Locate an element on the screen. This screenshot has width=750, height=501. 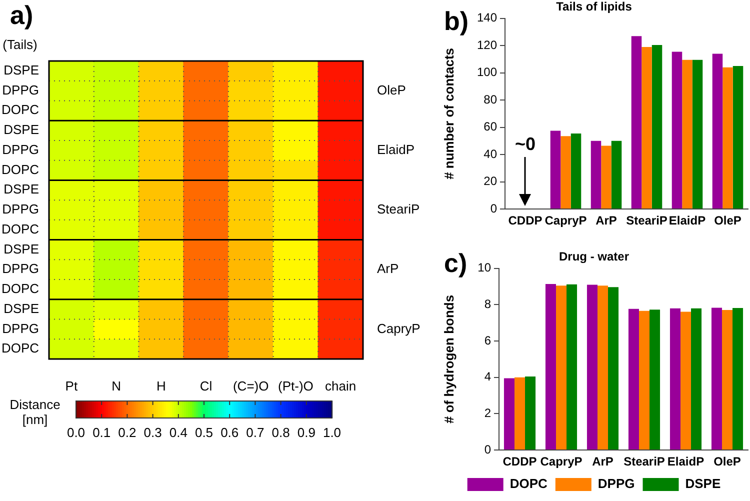
color-bar-label: 0.8 is located at coordinates (281, 432).